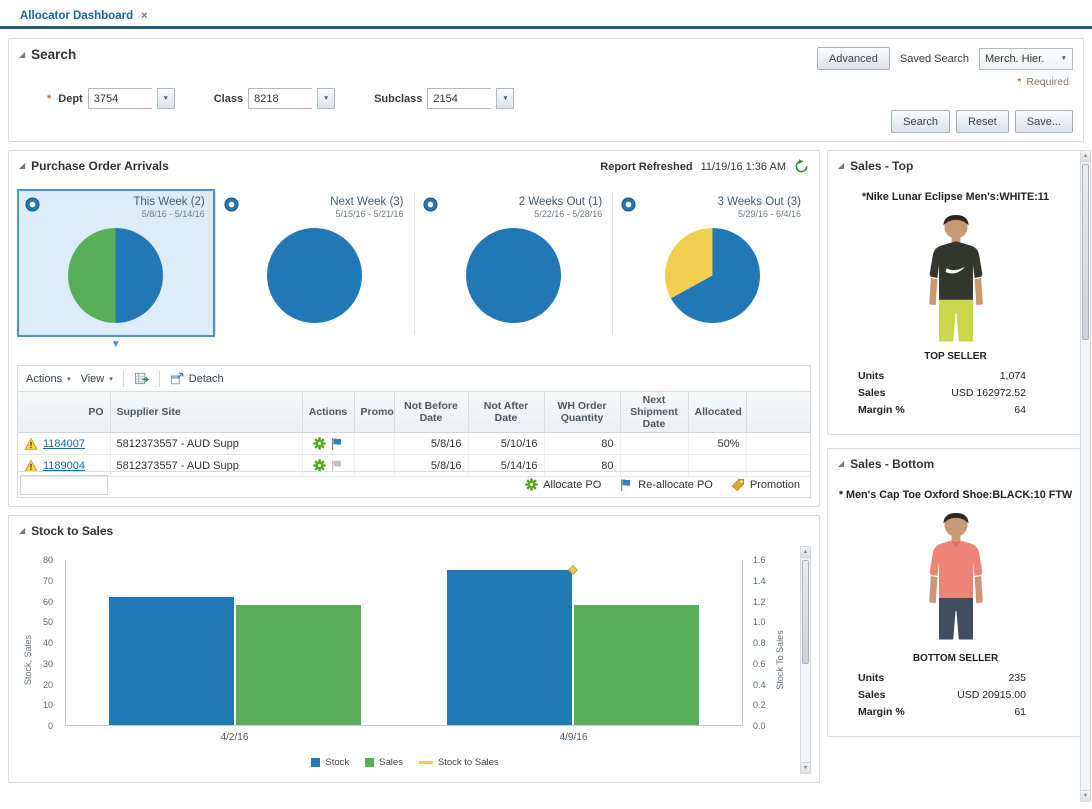 This screenshot has height=809, width=1092. What do you see at coordinates (560, 202) in the screenshot?
I see `tile-label: 2 Weeks Out (1)` at bounding box center [560, 202].